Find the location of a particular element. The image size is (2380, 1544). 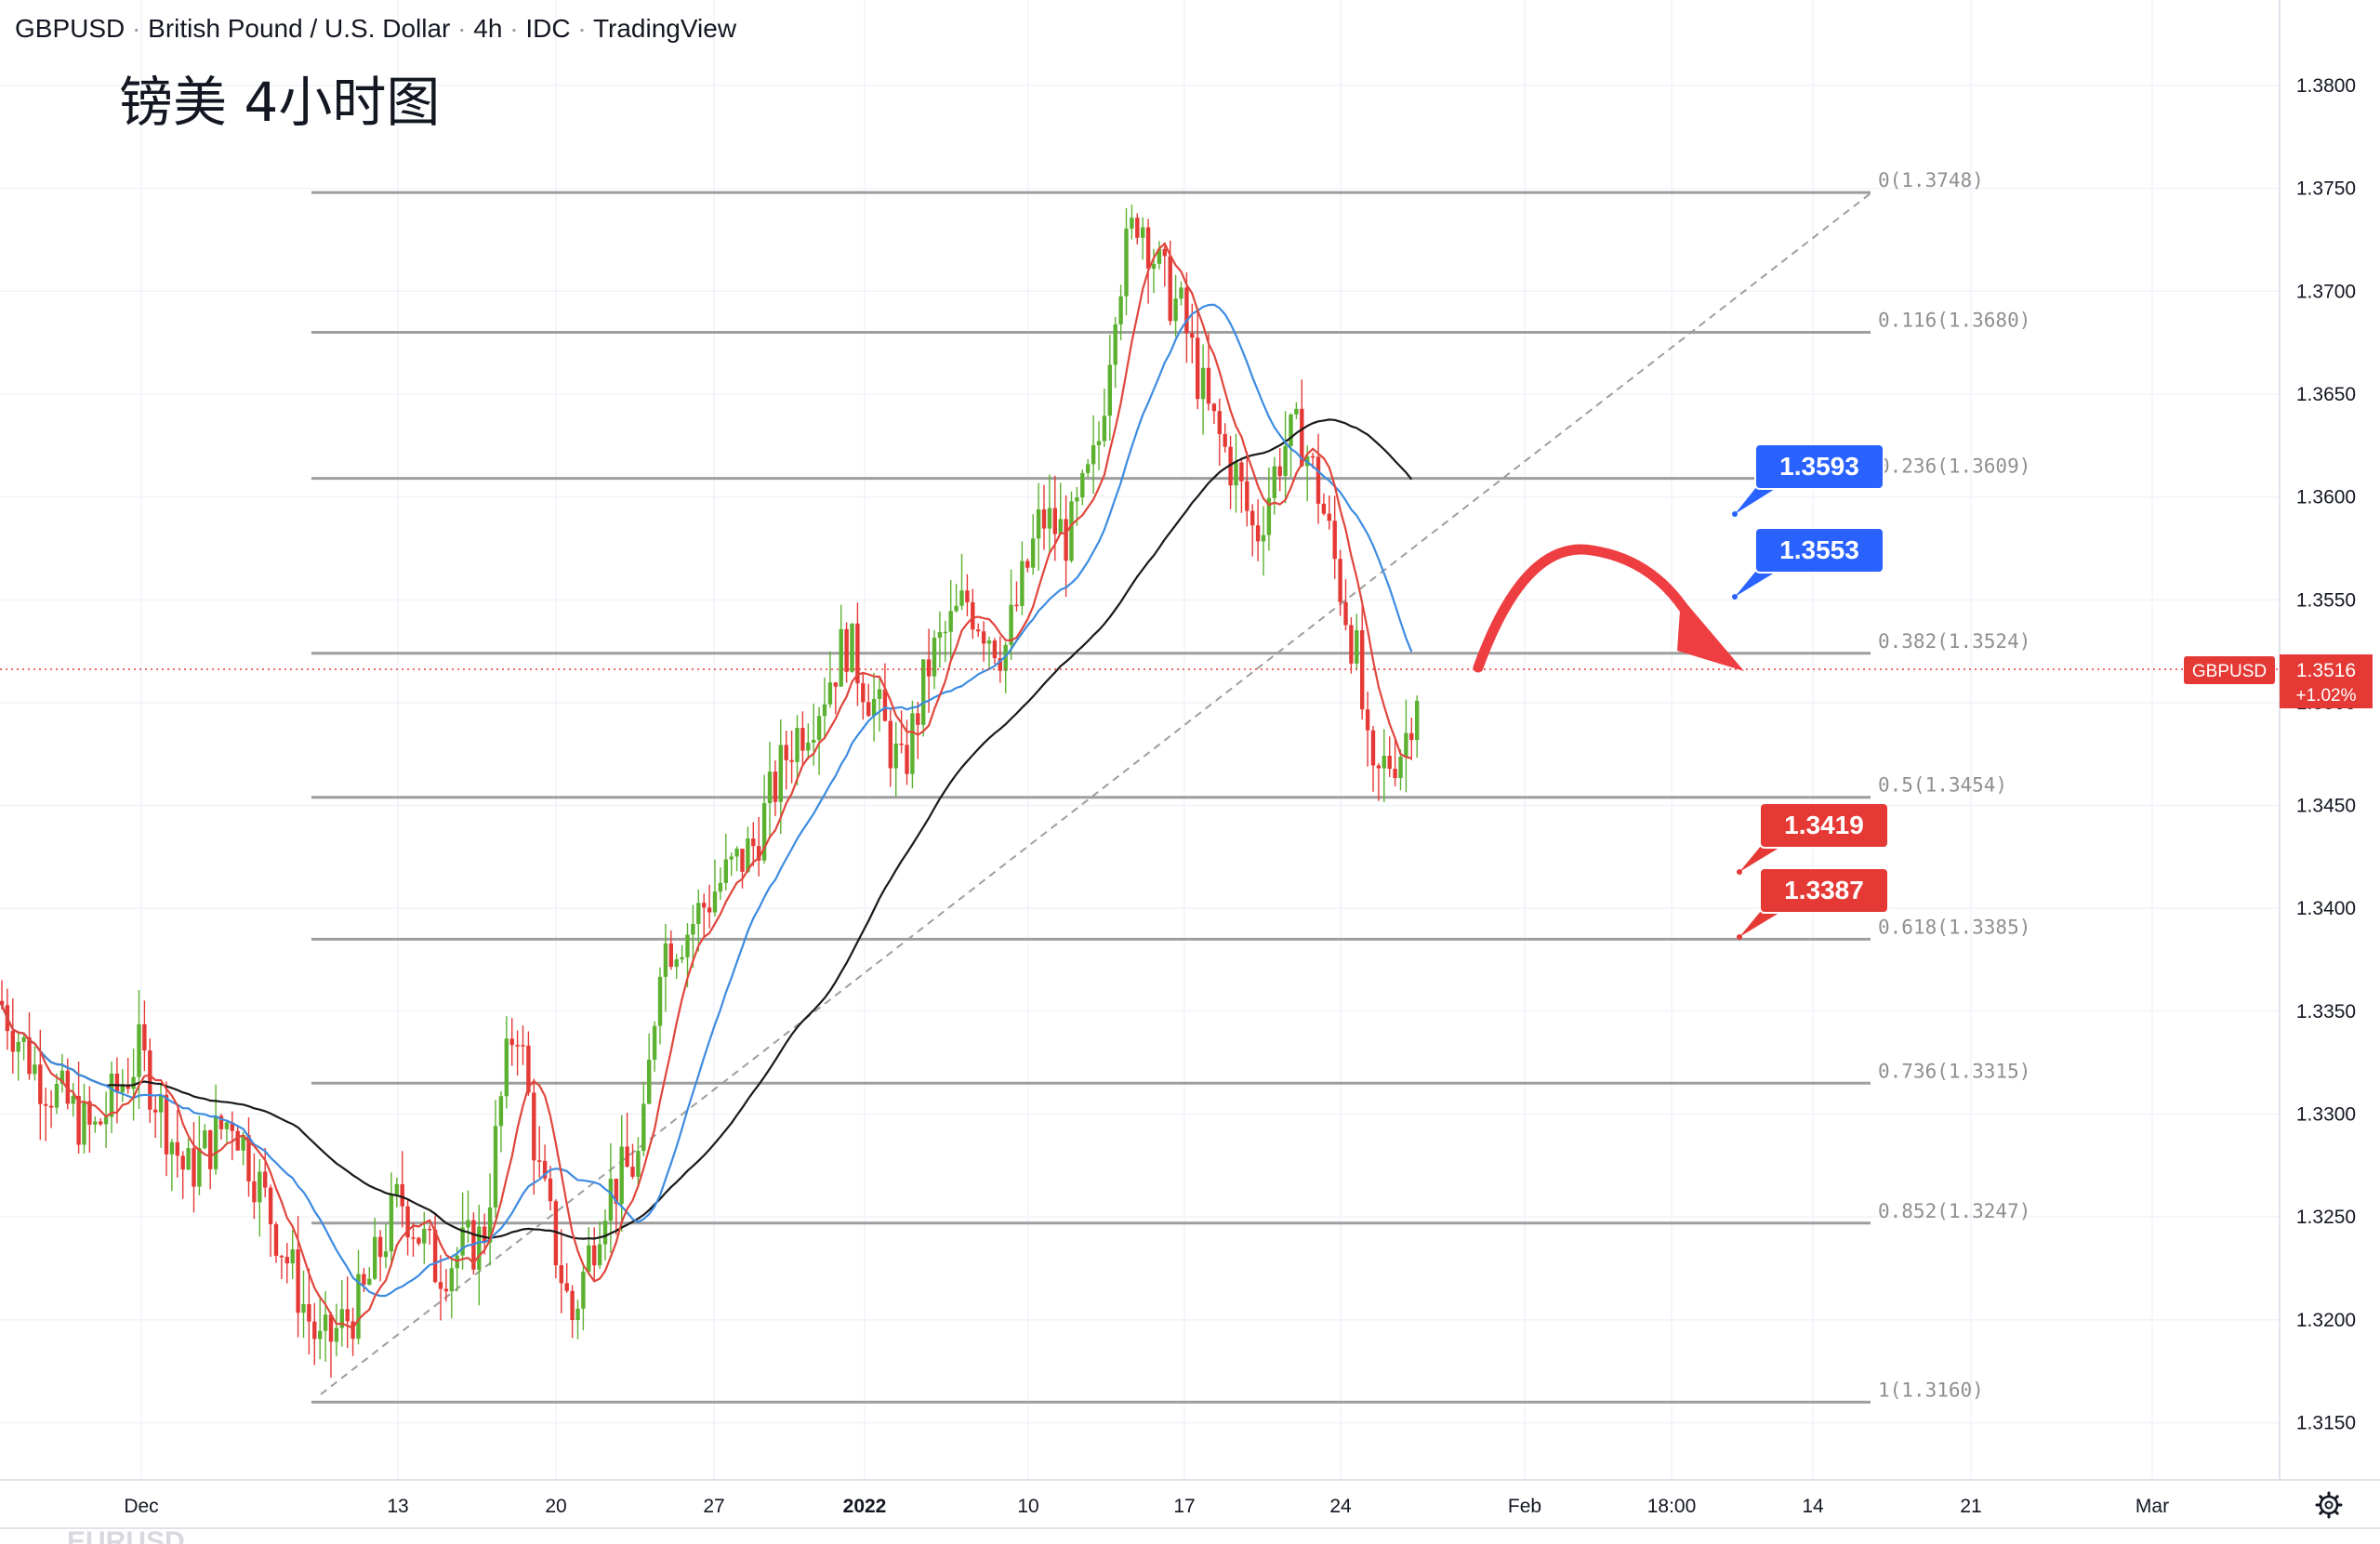

time-tick-label: 14 is located at coordinates (1813, 1506).